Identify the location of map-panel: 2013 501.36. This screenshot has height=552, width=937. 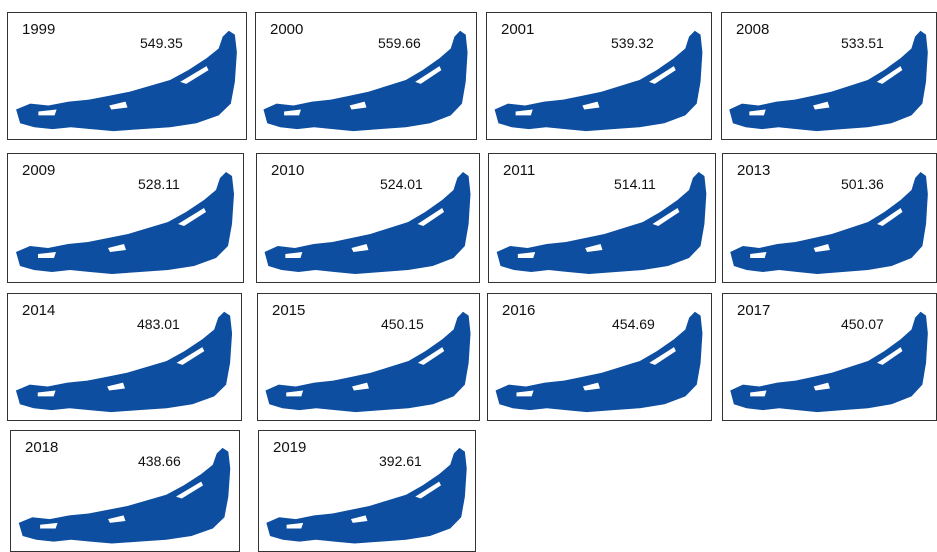
(829, 218).